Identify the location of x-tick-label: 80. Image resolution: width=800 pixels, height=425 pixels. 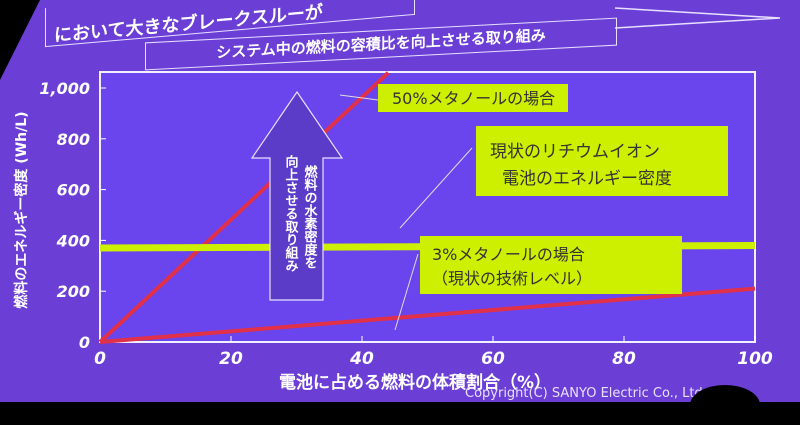
(624, 359).